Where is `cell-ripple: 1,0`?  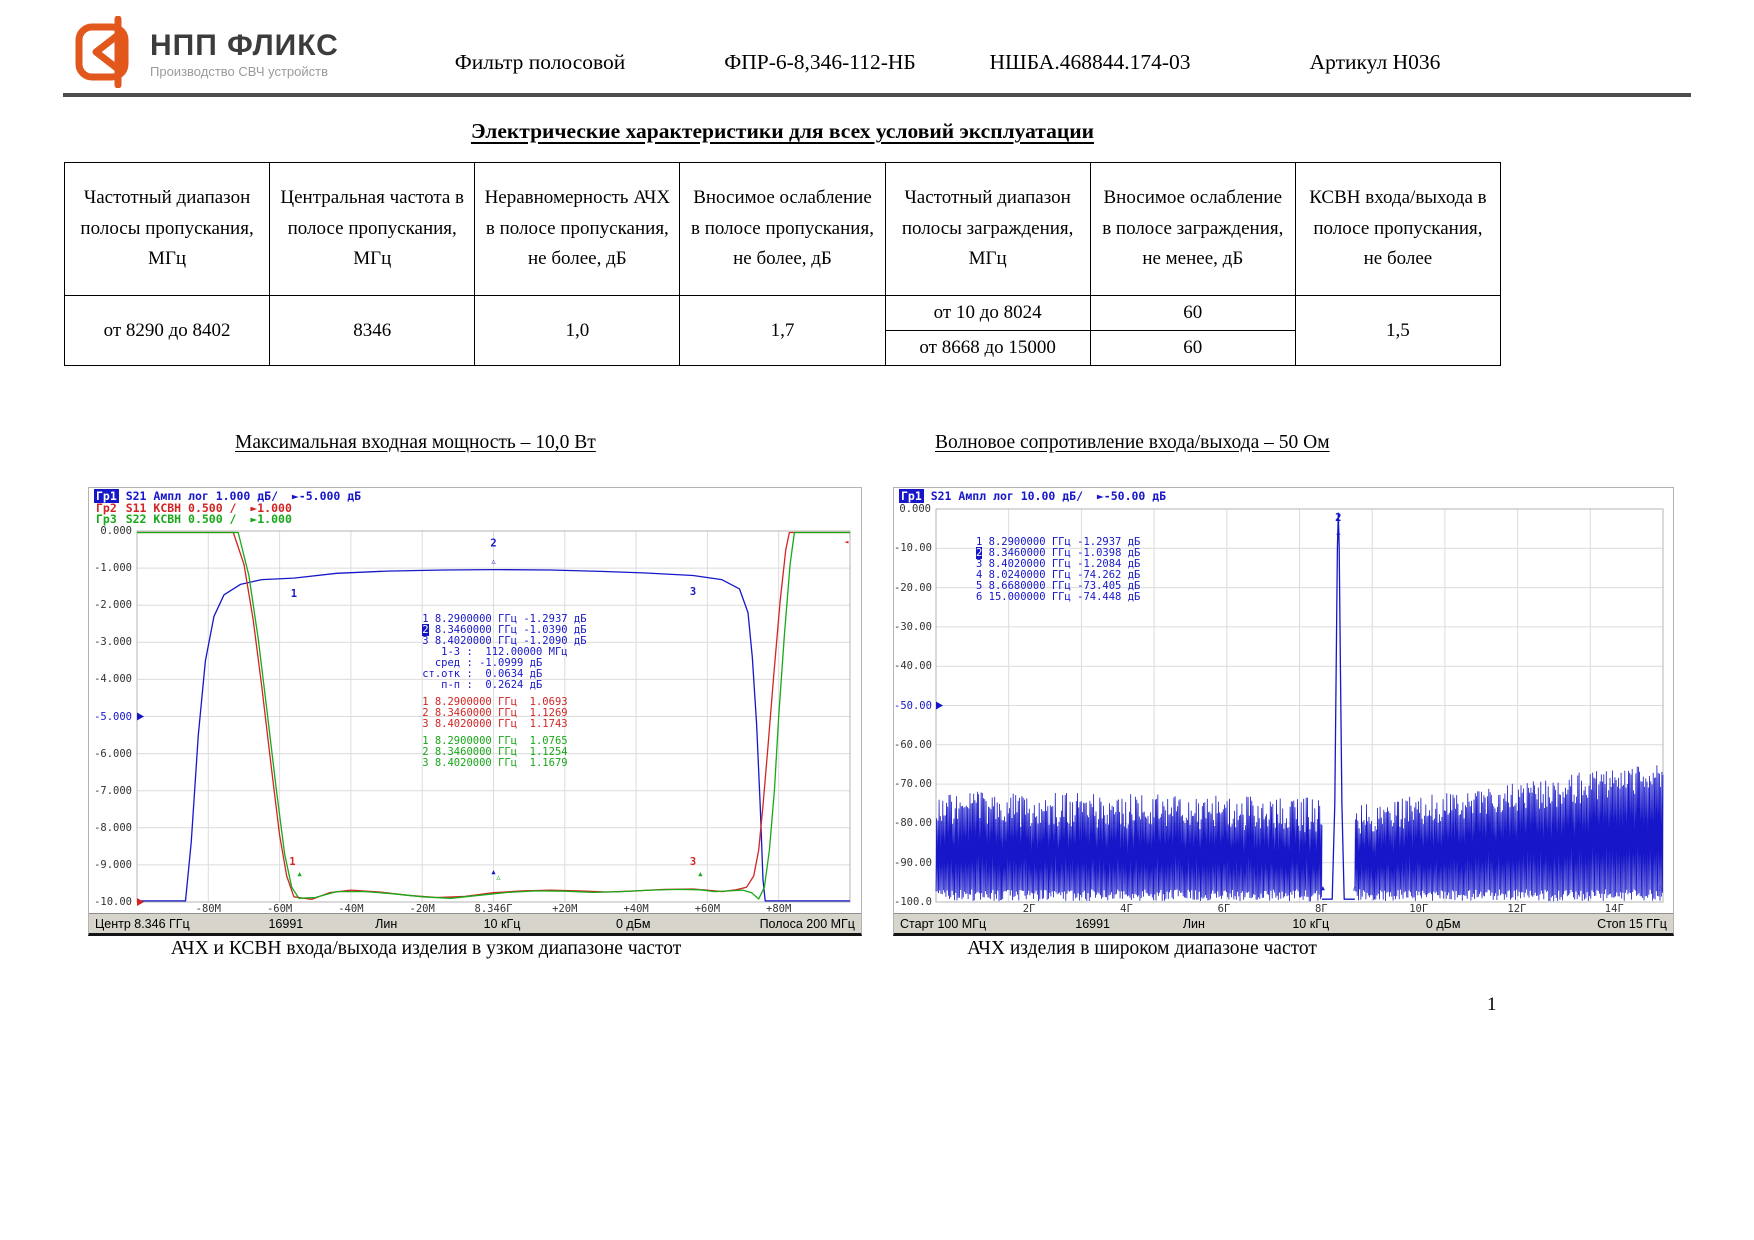 cell-ripple: 1,0 is located at coordinates (577, 330).